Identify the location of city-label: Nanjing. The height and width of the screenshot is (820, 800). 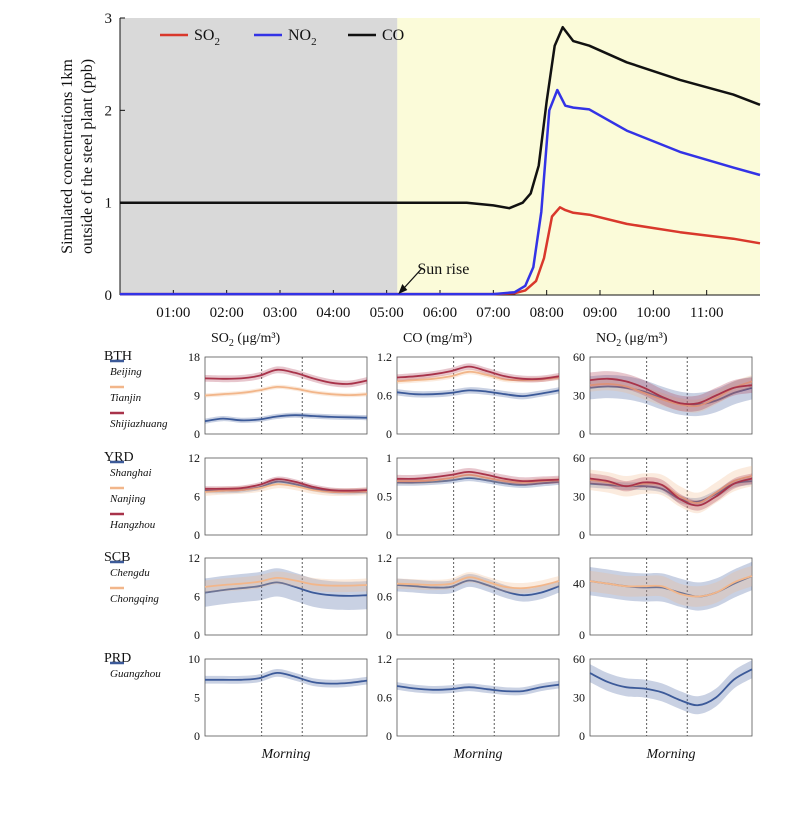
(127, 499).